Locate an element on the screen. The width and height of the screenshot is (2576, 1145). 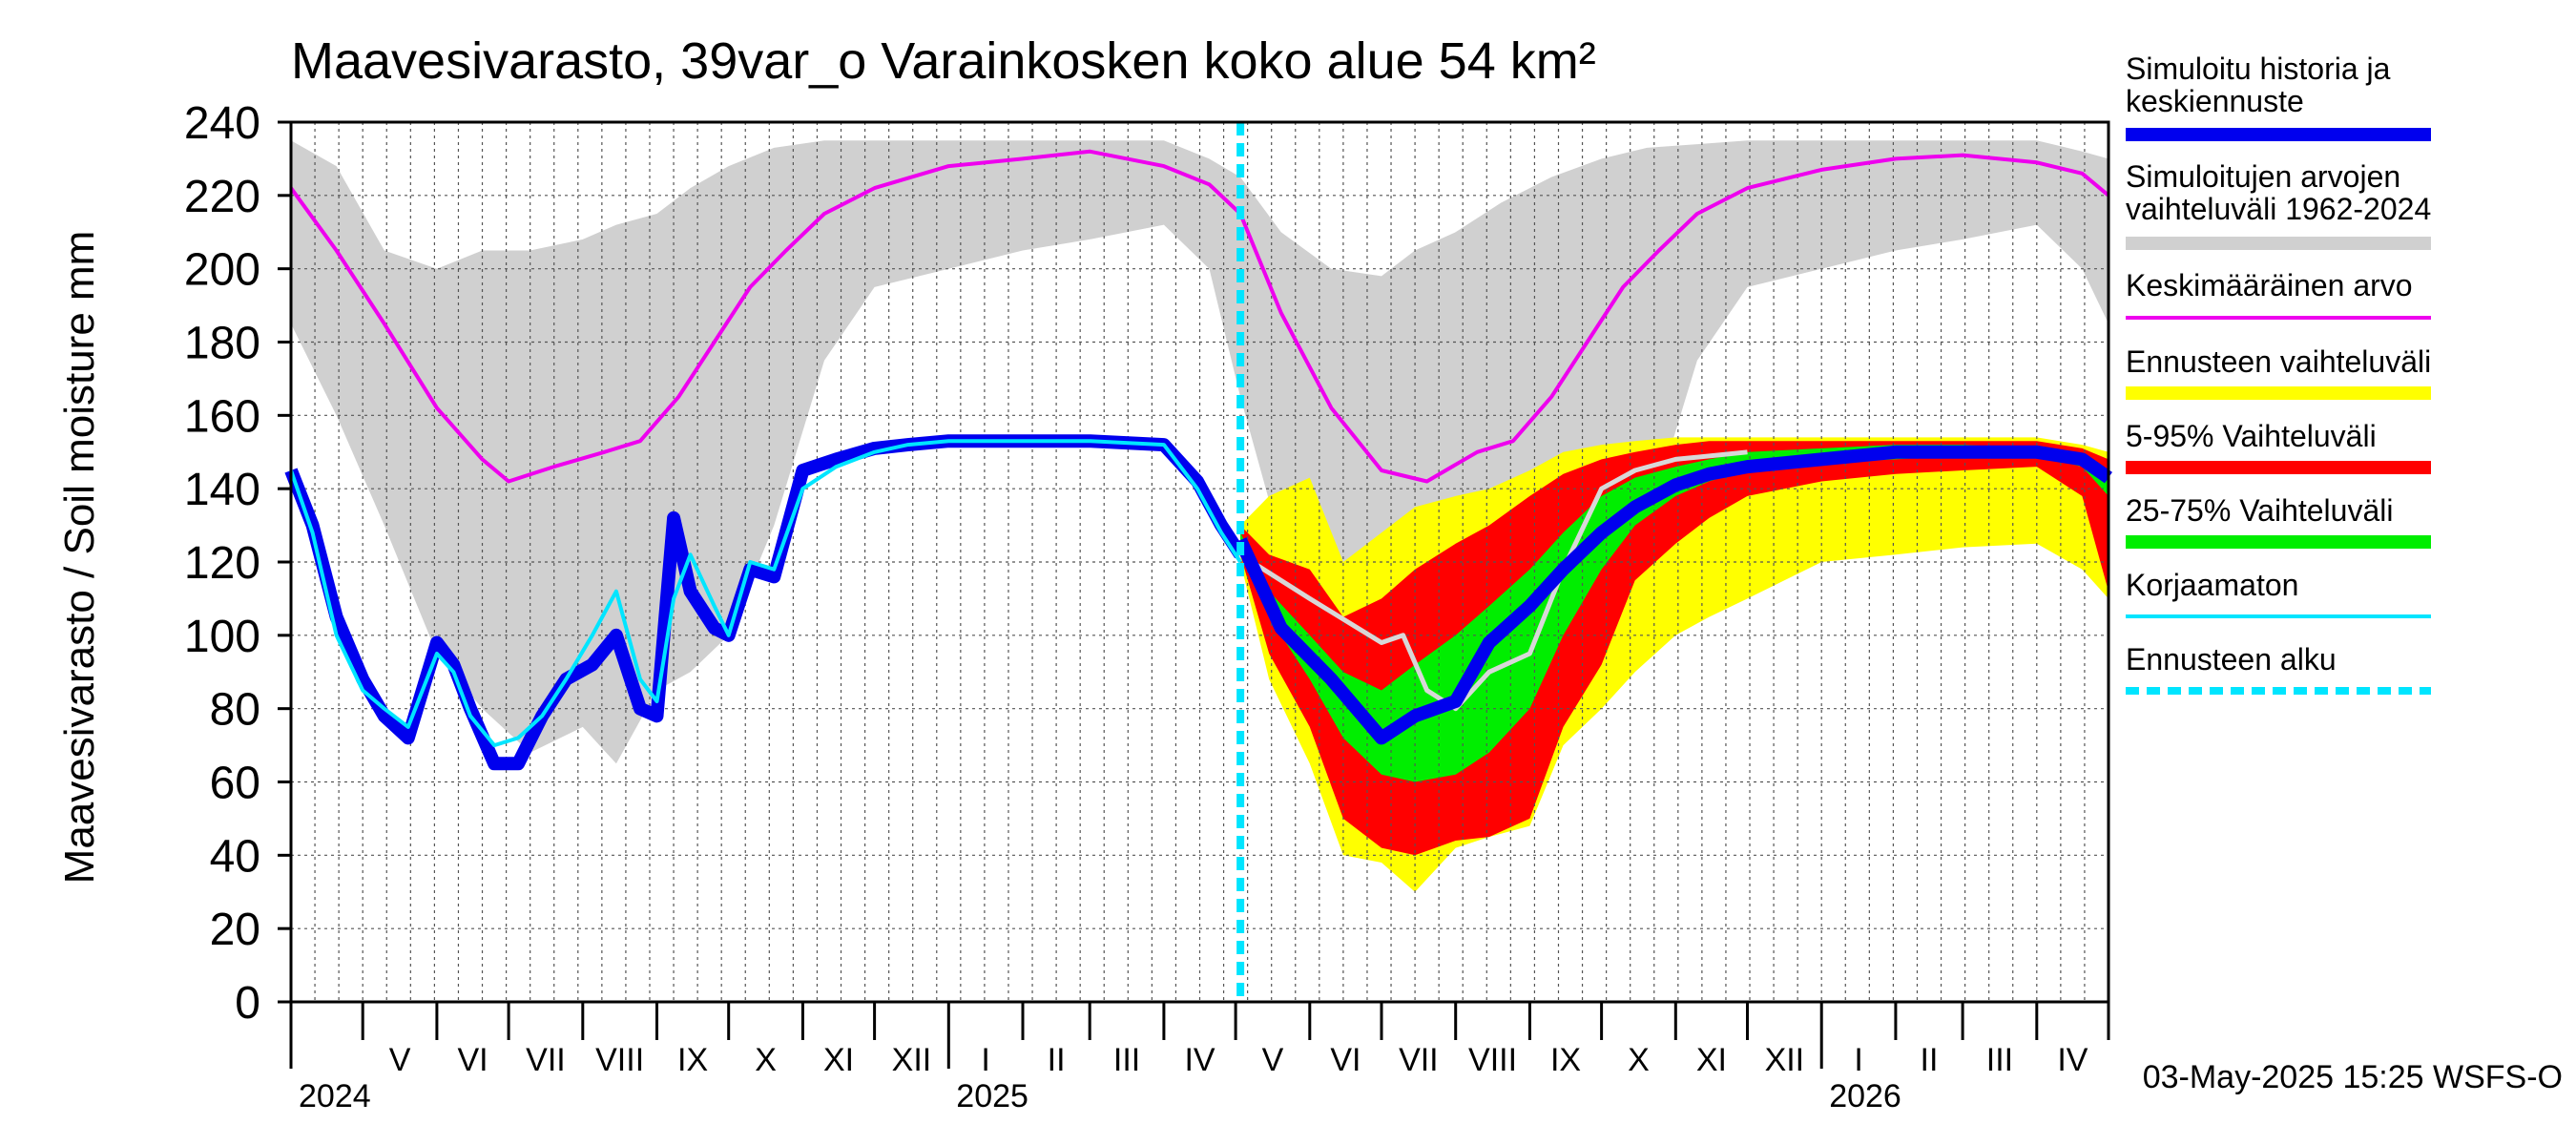
uncorrected-forecast-line is located at coordinates (1493, 581).